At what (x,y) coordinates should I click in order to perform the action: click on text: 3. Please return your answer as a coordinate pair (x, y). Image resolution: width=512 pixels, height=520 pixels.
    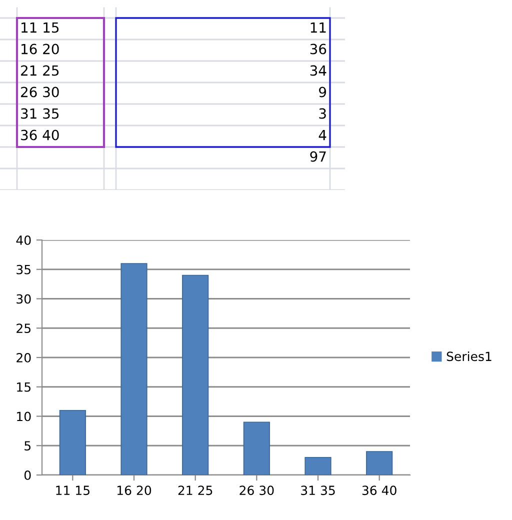
    Looking at the image, I should click on (322, 113).